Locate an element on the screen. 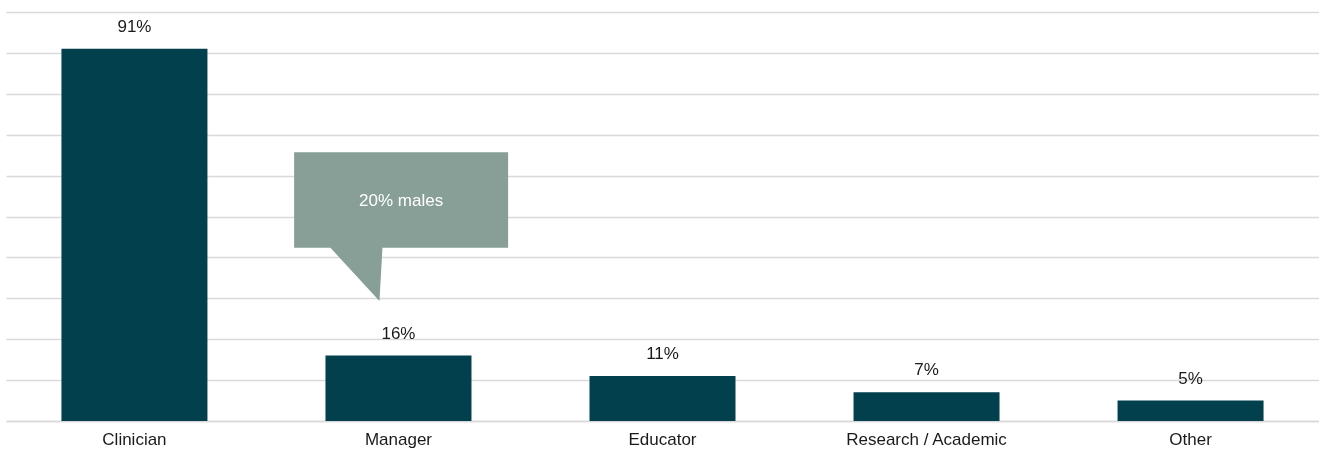 The image size is (1319, 452). data-label: 16% is located at coordinates (398, 333).